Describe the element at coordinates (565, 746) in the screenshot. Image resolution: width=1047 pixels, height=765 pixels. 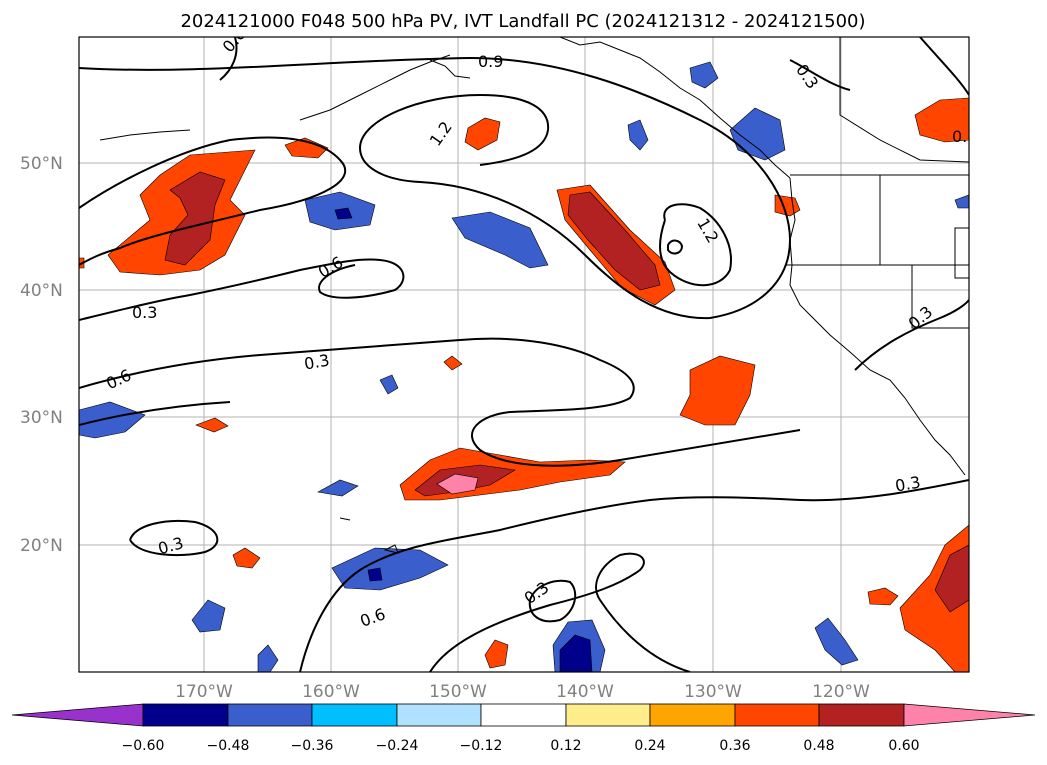
I see `colorbar-tick-label: 0.12` at that location.